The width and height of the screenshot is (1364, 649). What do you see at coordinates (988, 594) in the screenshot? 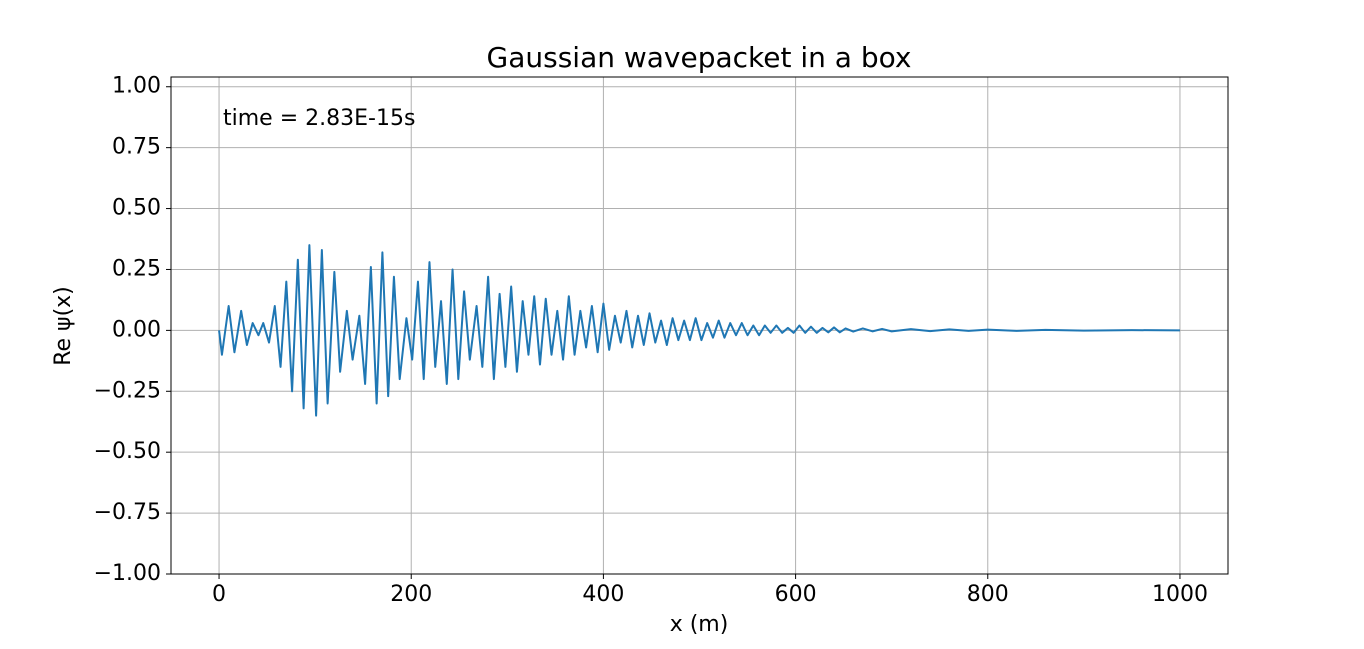
I see `x-tick-label: 800` at bounding box center [988, 594].